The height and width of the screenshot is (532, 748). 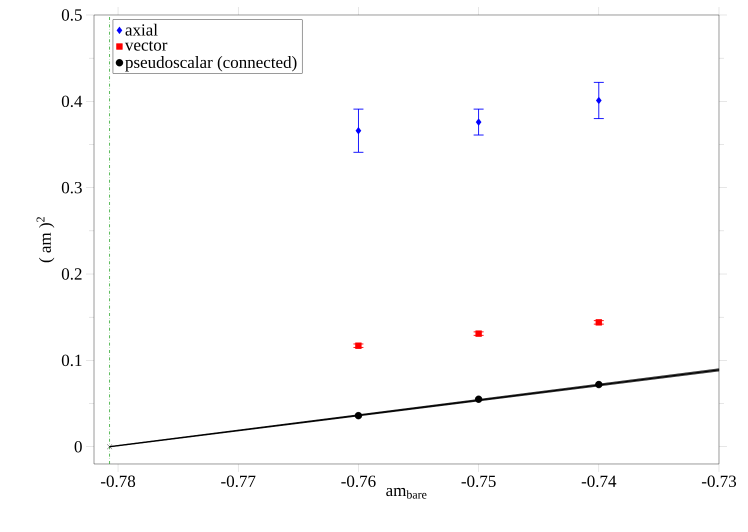 What do you see at coordinates (238, 482) in the screenshot?
I see `x-tick-label: -0.77` at bounding box center [238, 482].